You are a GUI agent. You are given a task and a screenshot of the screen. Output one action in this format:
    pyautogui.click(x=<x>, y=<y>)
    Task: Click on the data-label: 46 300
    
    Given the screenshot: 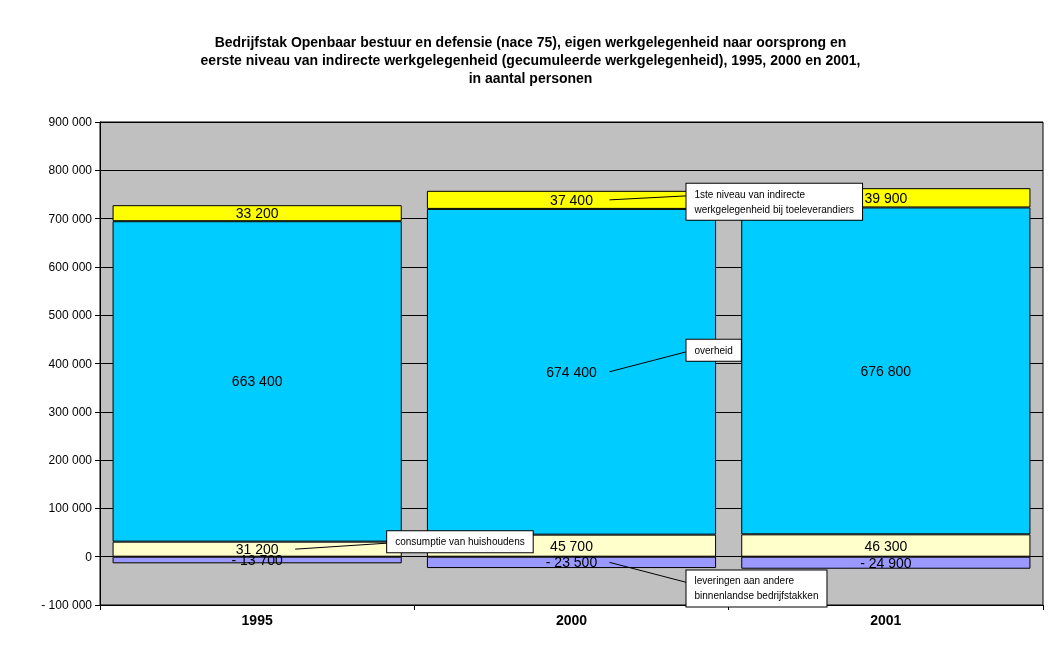 What is the action you would take?
    pyautogui.click(x=886, y=545)
    